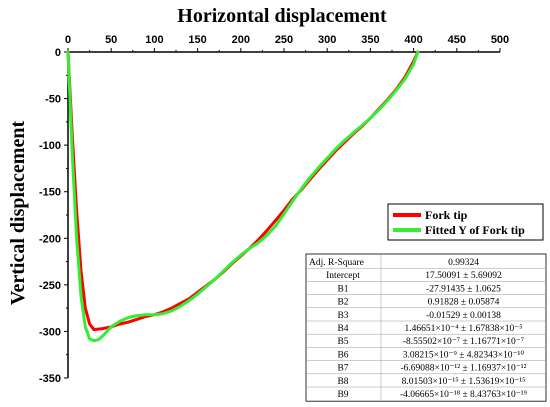 Image resolution: width=550 pixels, height=407 pixels. Describe the element at coordinates (342, 355) in the screenshot. I see `stats-param-label: B6` at that location.